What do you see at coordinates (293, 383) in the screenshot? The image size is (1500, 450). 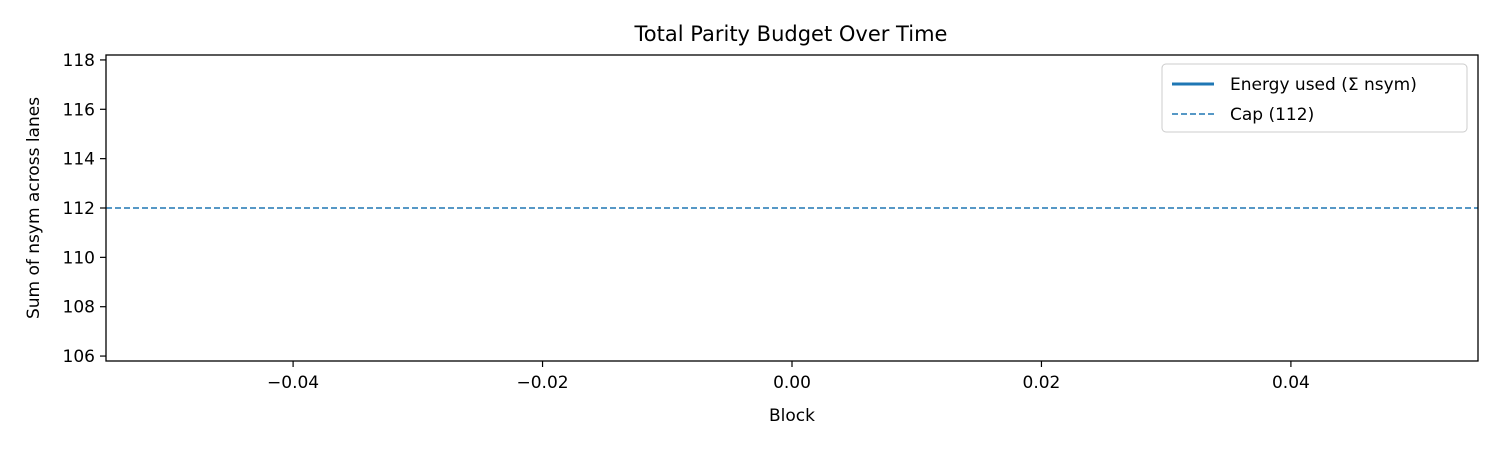 I see `x-tick-label: −0.04` at bounding box center [293, 383].